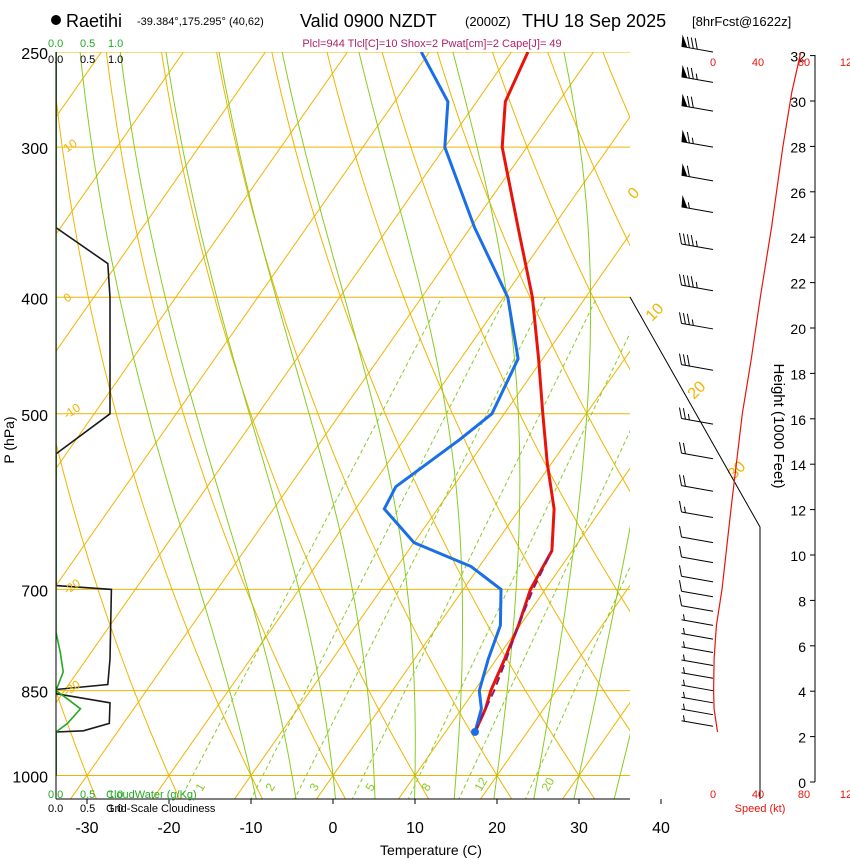 The height and width of the screenshot is (860, 850). I want to click on speed-tick-label-bottom: 12, so click(845, 795).